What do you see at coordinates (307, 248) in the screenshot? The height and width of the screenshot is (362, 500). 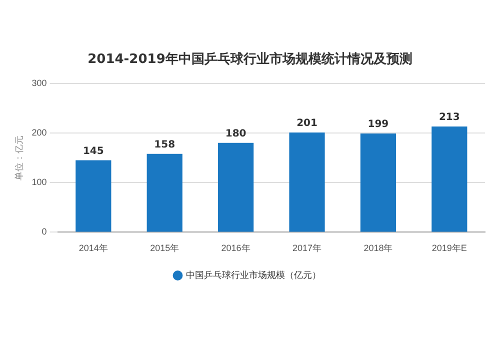 I see `x-tick-label: 2017年` at bounding box center [307, 248].